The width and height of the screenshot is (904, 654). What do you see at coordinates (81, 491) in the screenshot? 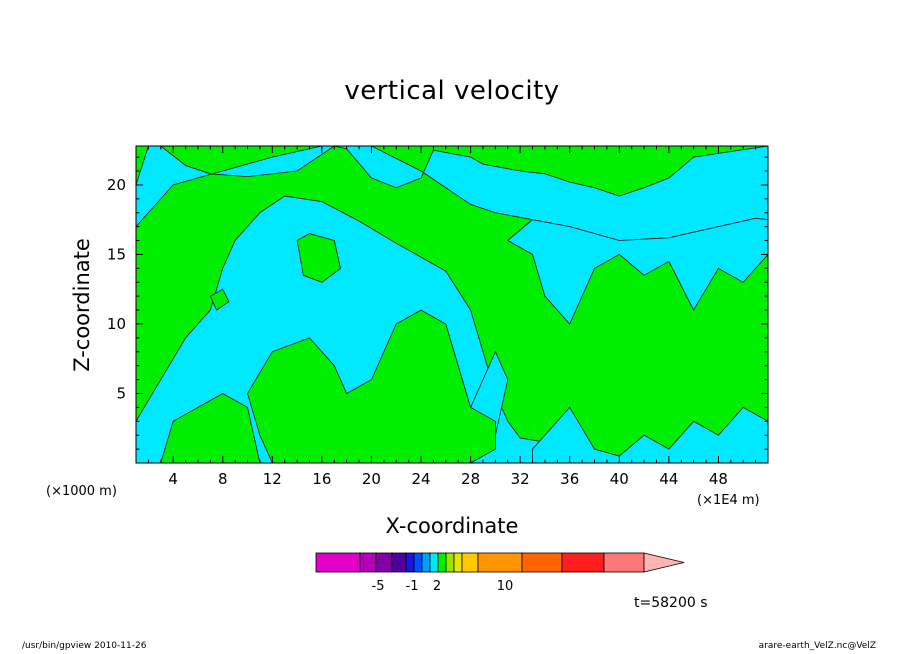
I see `x-axis-unit-left: (×1000 m)` at bounding box center [81, 491].